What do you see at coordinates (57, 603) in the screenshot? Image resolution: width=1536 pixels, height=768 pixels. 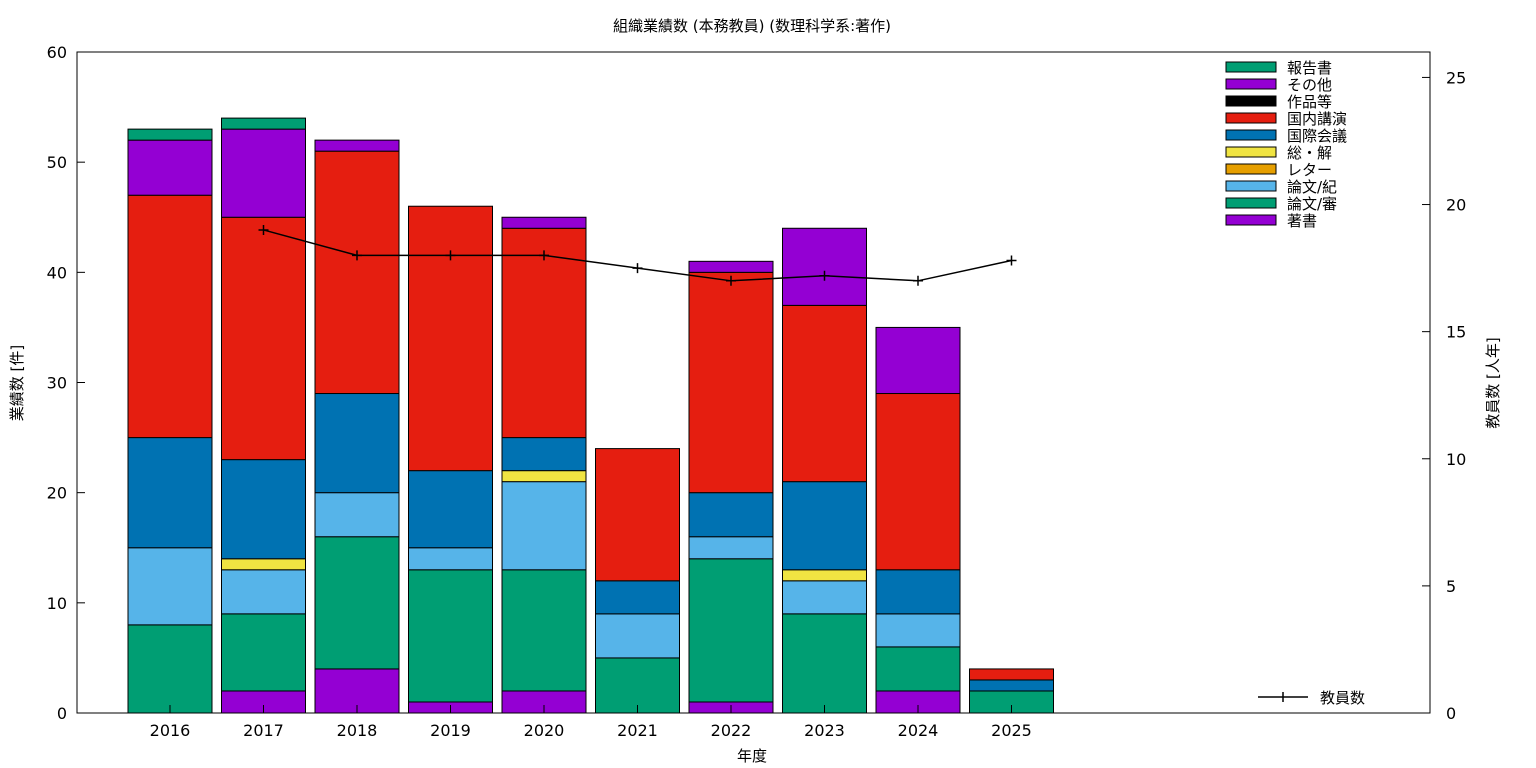 I see `y-tick-label: 10` at bounding box center [57, 603].